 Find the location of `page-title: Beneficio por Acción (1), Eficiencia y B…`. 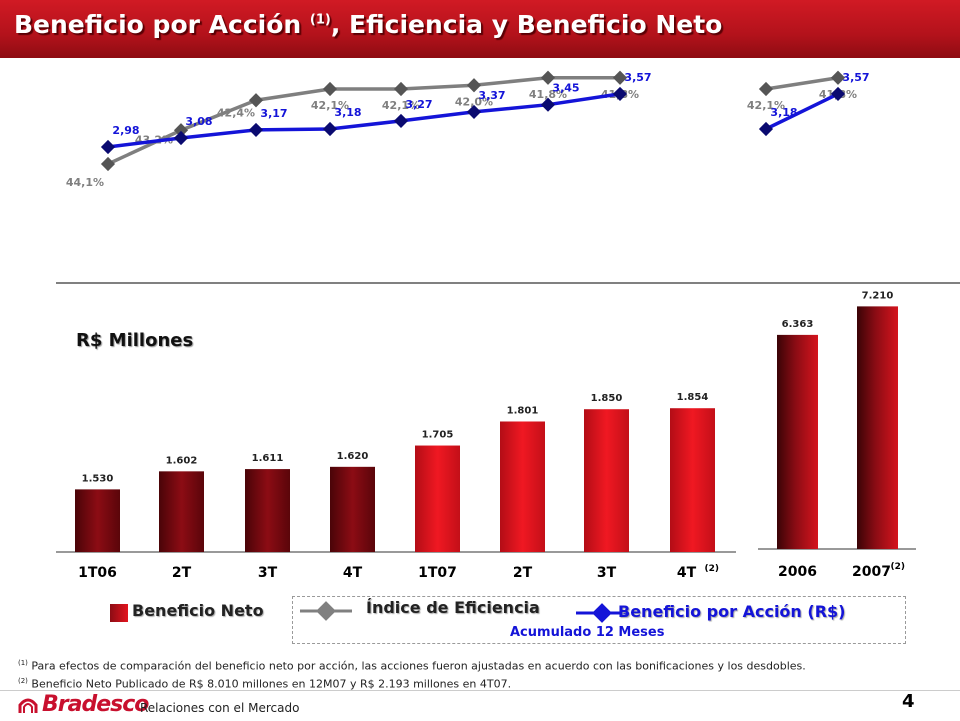

page-title: Beneficio por Acción (1), Eficiencia y B… is located at coordinates (368, 24).